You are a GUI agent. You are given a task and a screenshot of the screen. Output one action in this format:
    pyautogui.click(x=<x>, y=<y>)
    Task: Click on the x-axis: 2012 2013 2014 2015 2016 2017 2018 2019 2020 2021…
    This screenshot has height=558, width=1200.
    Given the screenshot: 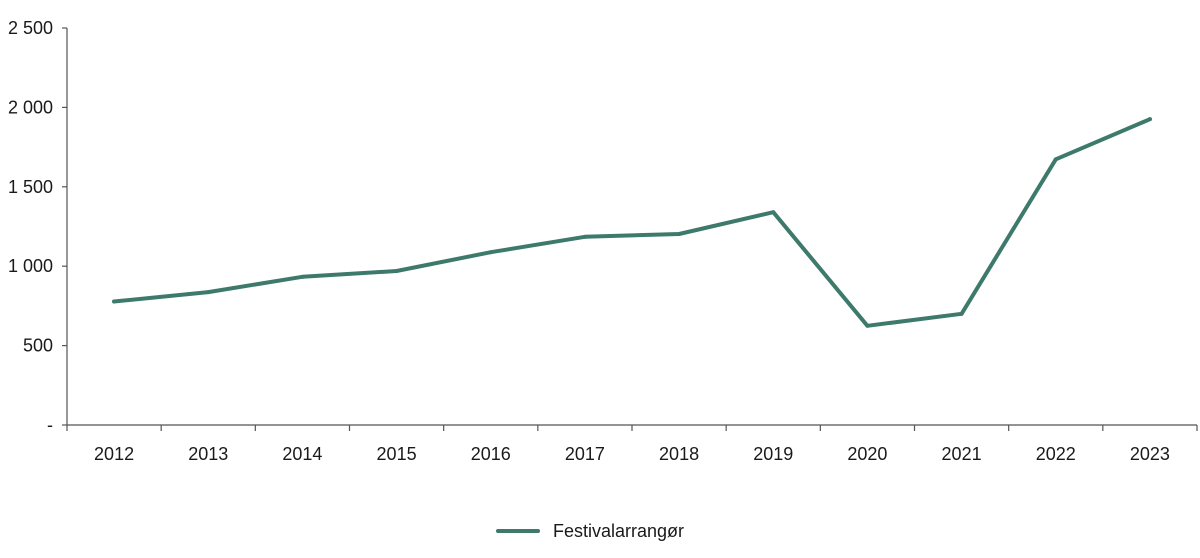 What is the action you would take?
    pyautogui.click(x=632, y=444)
    